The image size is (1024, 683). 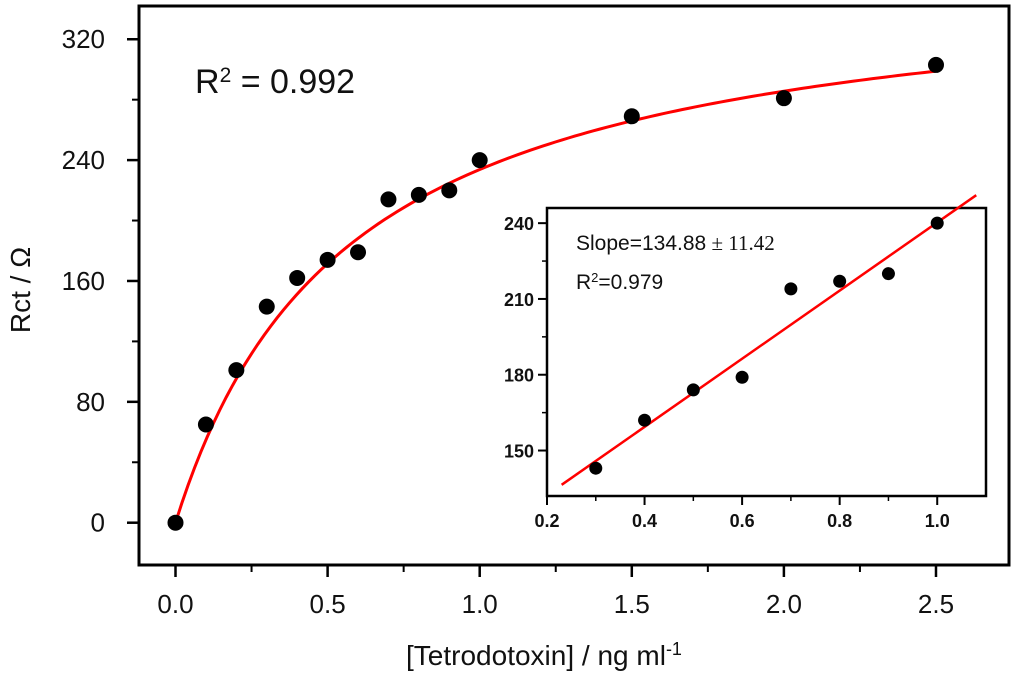 What do you see at coordinates (644, 521) in the screenshot?
I see `inset-x-tick-label: 0.4` at bounding box center [644, 521].